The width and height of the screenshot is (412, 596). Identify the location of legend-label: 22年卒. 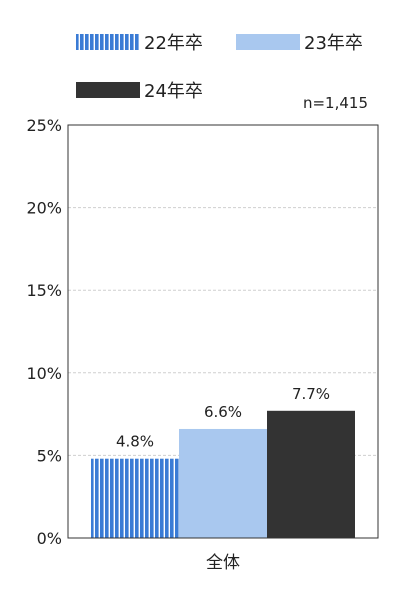
(173, 43).